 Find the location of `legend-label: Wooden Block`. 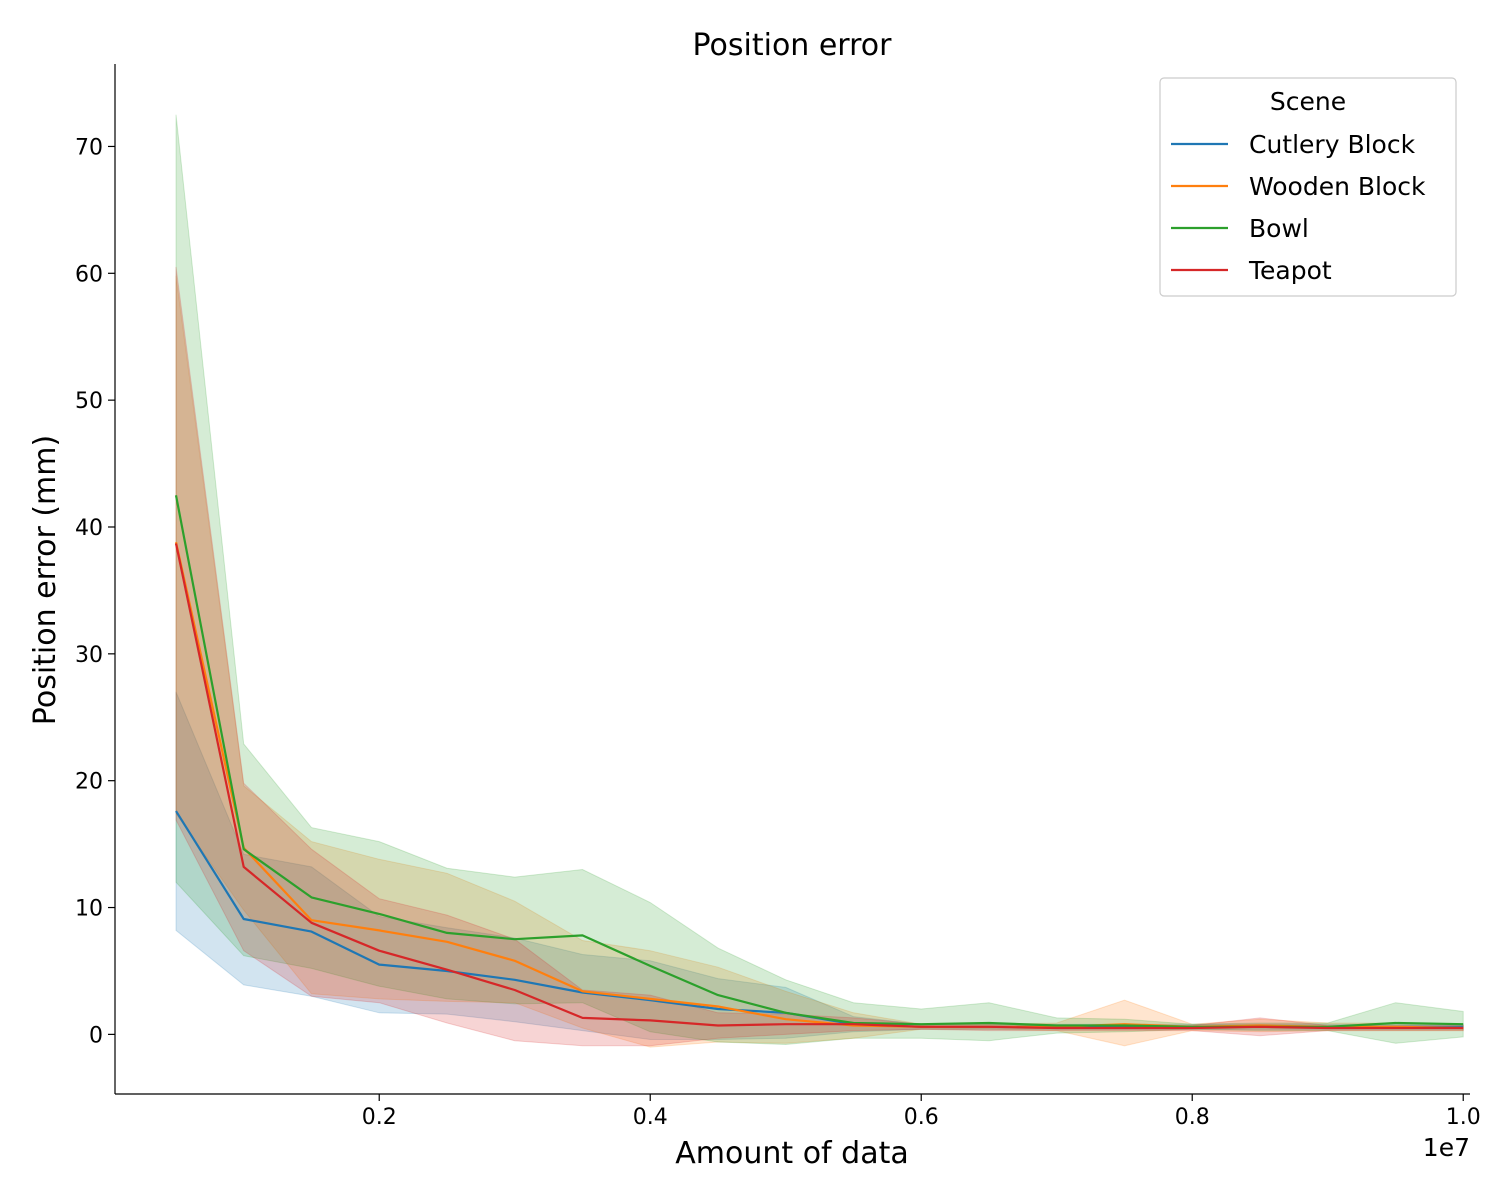

legend-label: Wooden Block is located at coordinates (1337, 186).